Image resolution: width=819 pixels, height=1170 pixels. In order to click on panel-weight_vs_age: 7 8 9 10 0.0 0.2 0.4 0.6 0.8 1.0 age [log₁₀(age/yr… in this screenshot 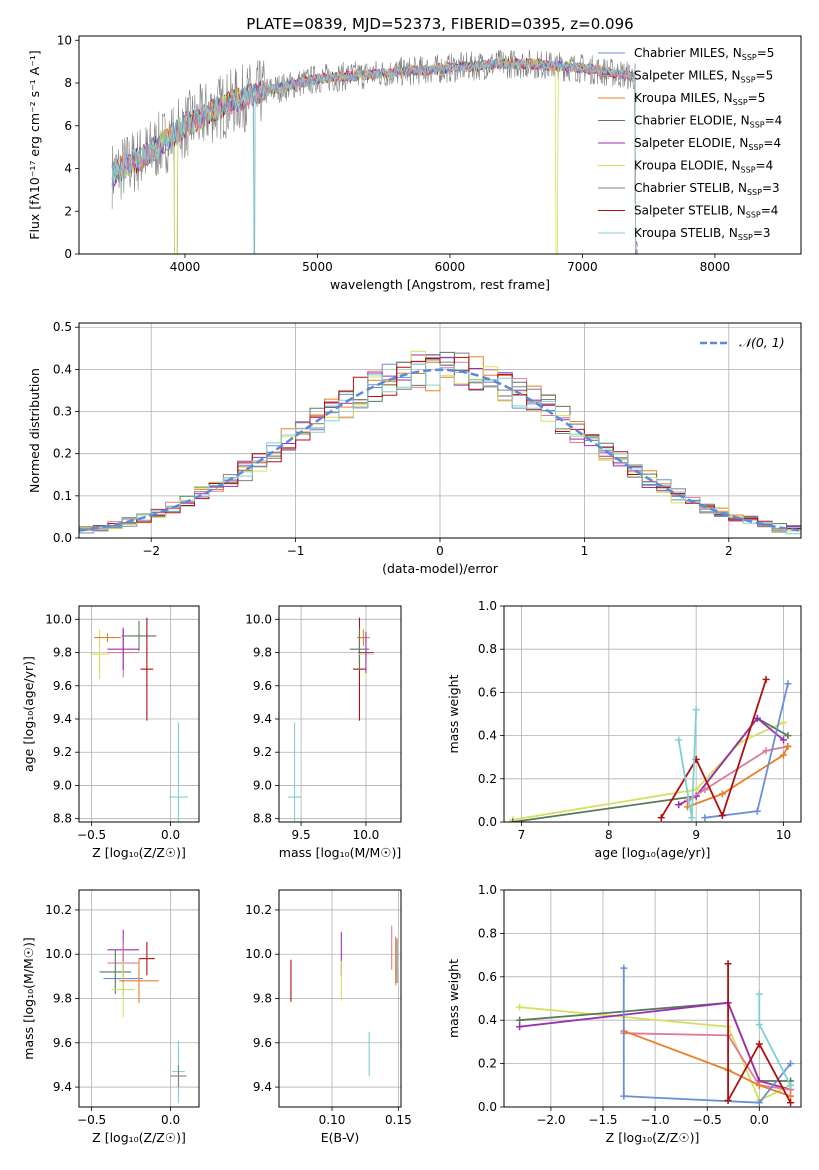, I will do `click(624, 729)`.